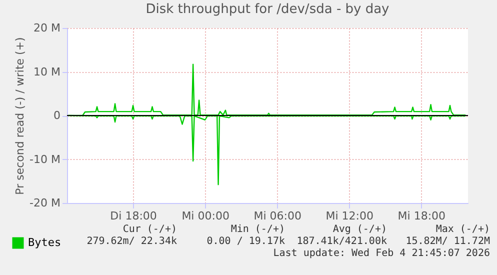  I want to click on chart-title: Disk throughput for /dev/sda - by day, so click(268, 9).